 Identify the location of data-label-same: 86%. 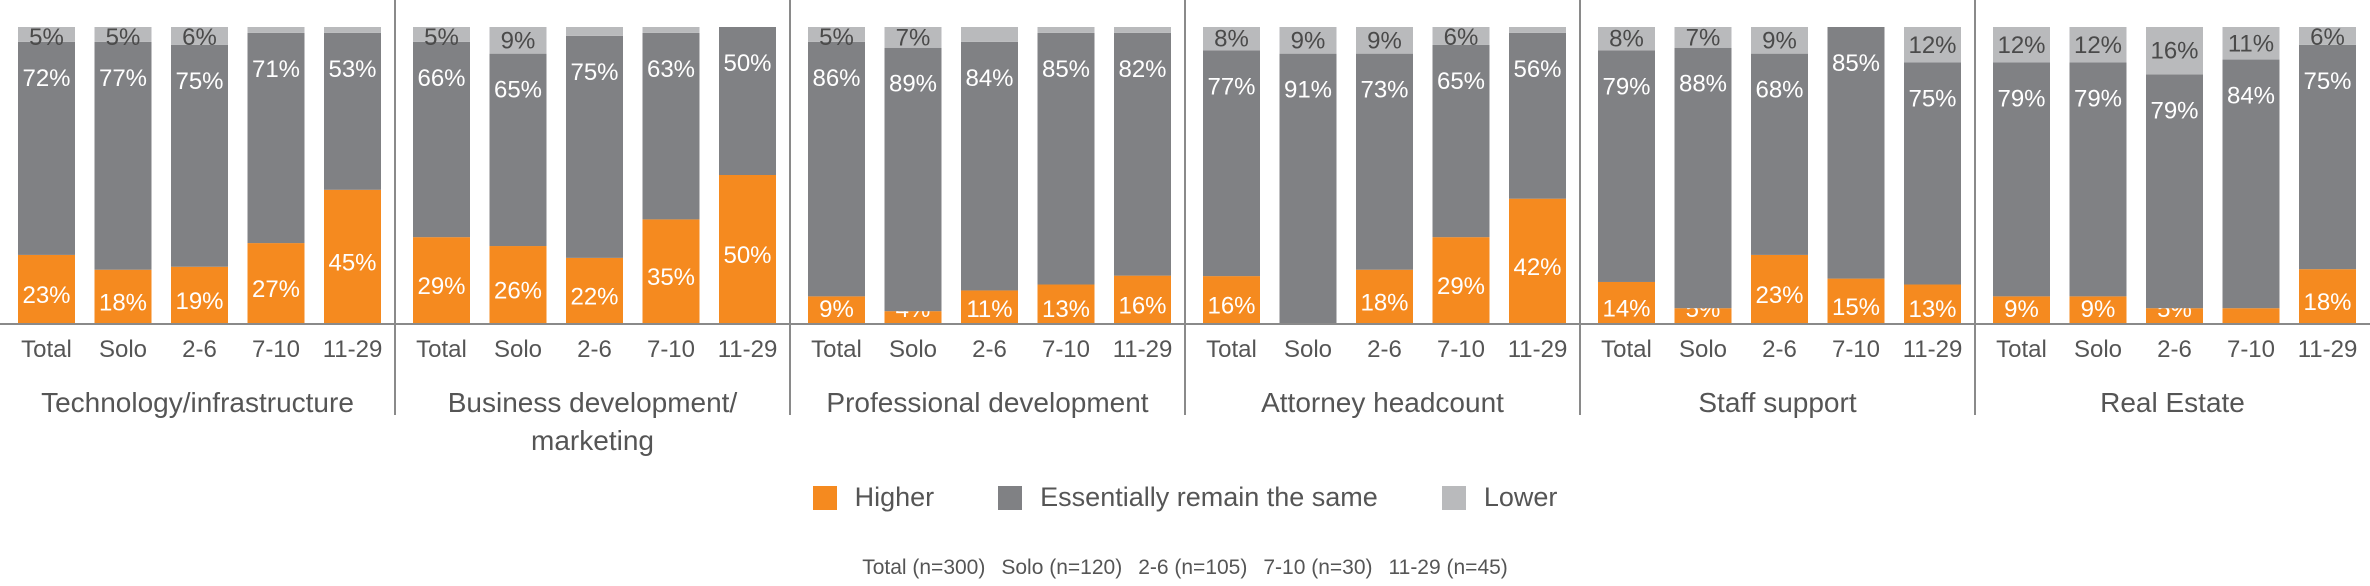
(836, 78).